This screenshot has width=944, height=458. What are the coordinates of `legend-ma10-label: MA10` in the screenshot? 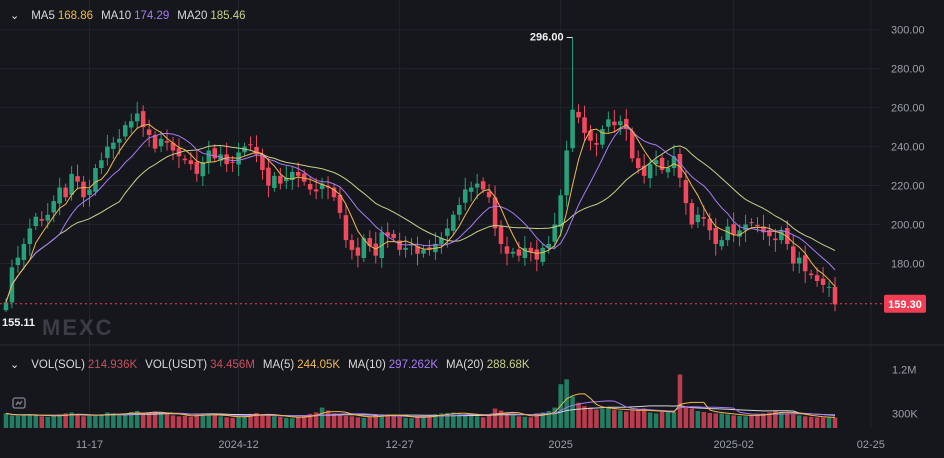 It's located at (116, 15).